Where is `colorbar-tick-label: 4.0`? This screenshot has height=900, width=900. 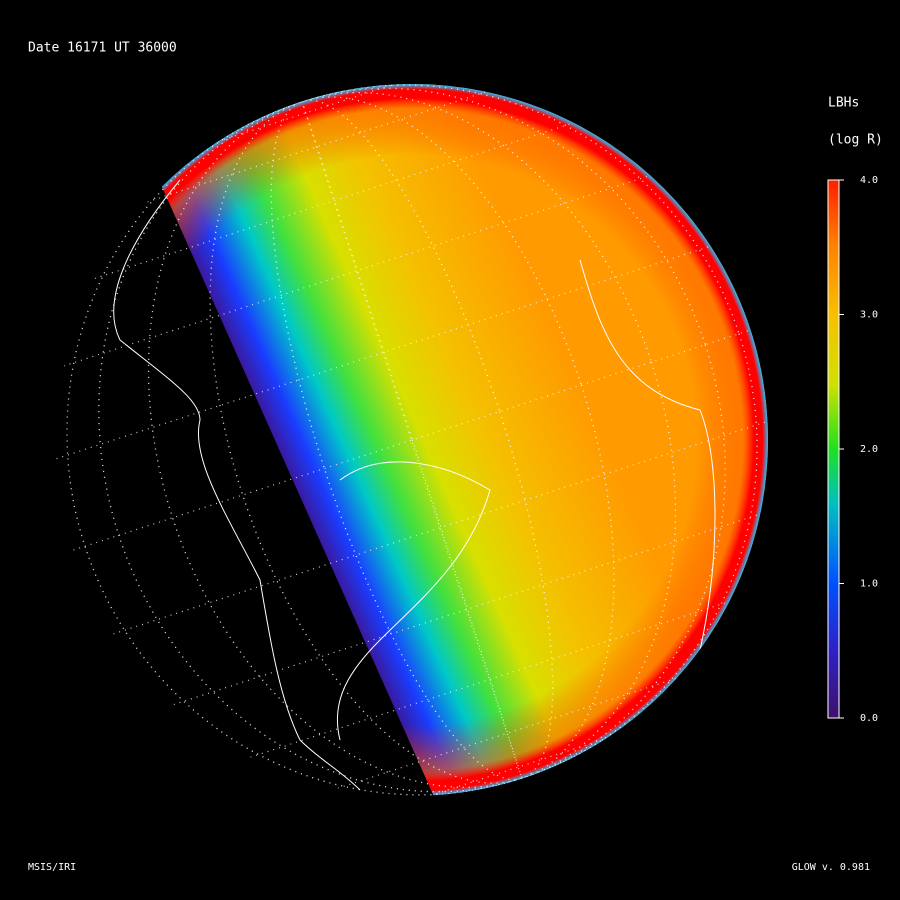 colorbar-tick-label: 4.0 is located at coordinates (869, 180).